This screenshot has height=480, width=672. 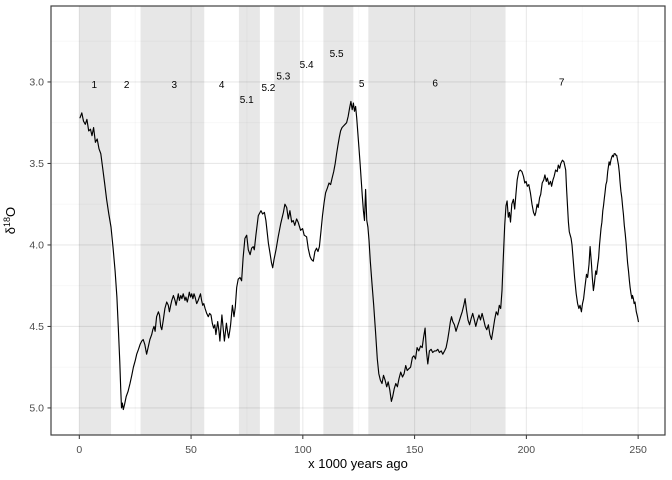 What do you see at coordinates (222, 85) in the screenshot?
I see `stage-label: 4` at bounding box center [222, 85].